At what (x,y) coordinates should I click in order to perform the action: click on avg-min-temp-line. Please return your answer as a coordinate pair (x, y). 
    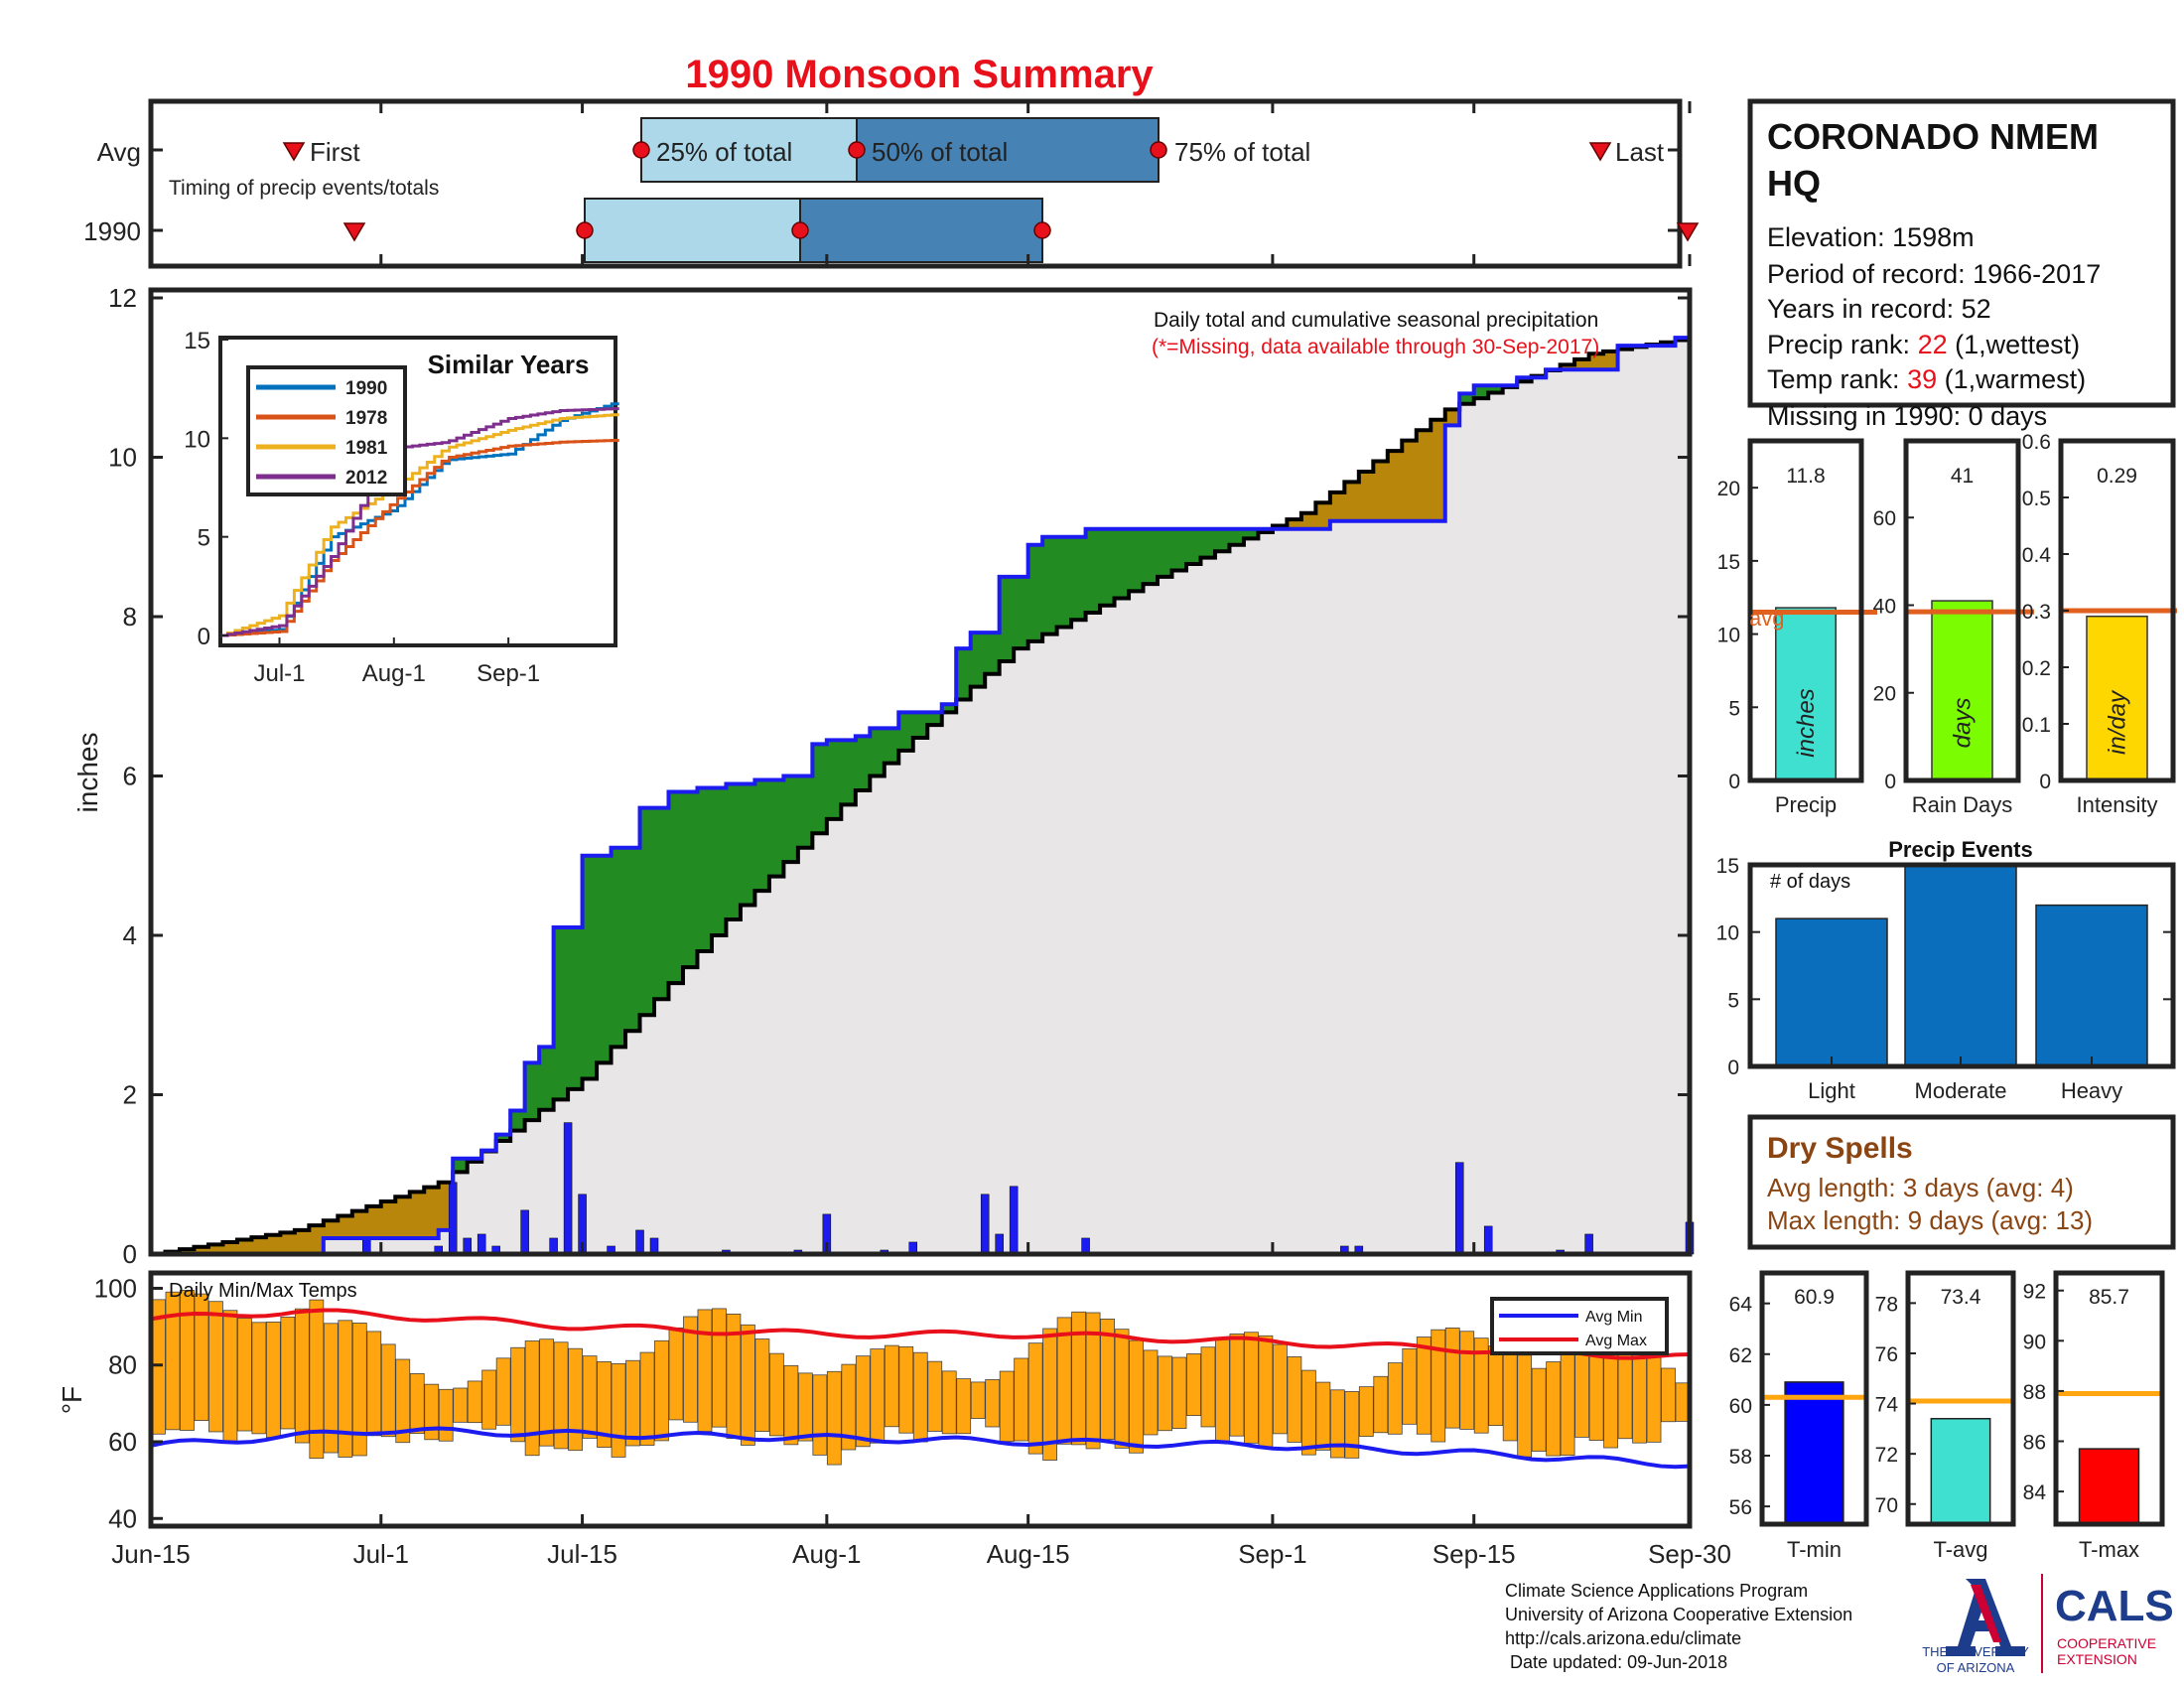
    Looking at the image, I should click on (920, 1448).